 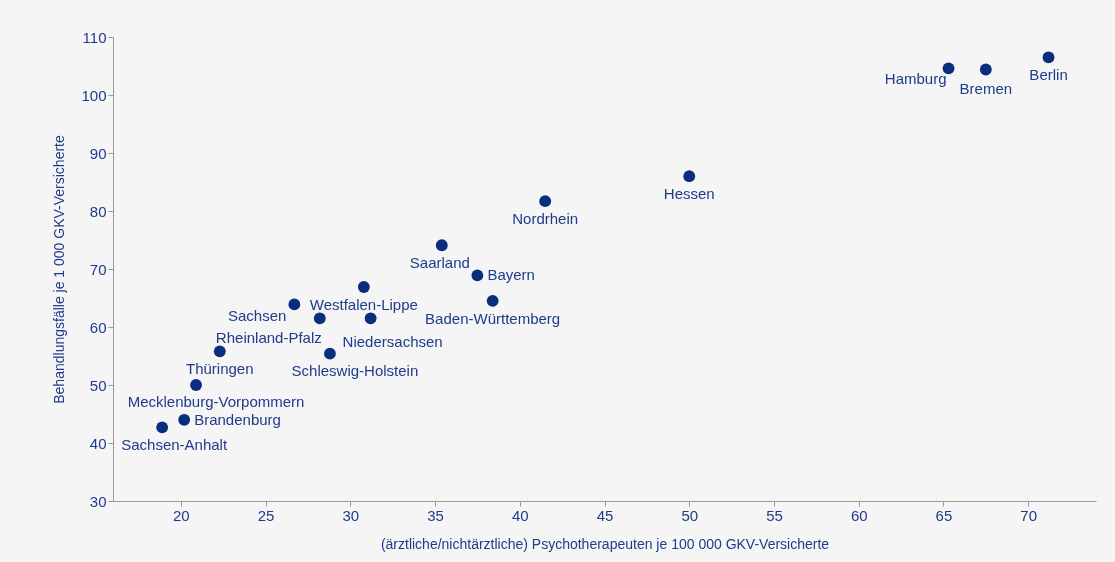 What do you see at coordinates (493, 318) in the screenshot?
I see `annotation: Baden-Württemberg` at bounding box center [493, 318].